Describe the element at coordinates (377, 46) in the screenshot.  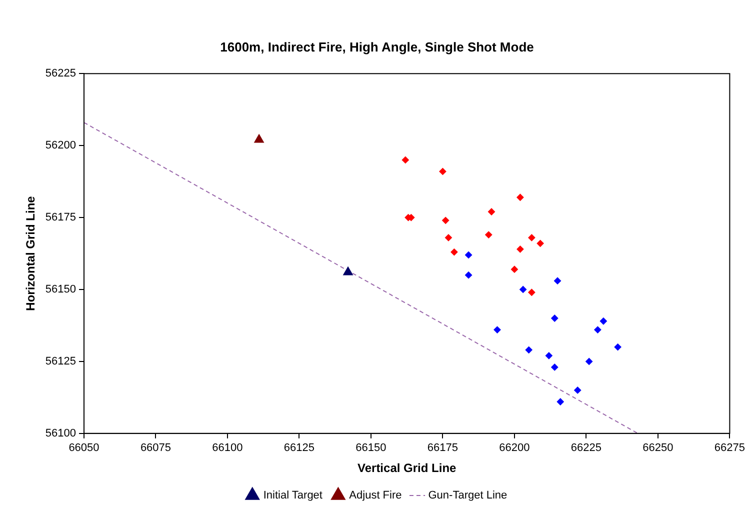
I see `chart-title: 1600m, Indirect Fire, High Angle, Single Shot Mode` at that location.